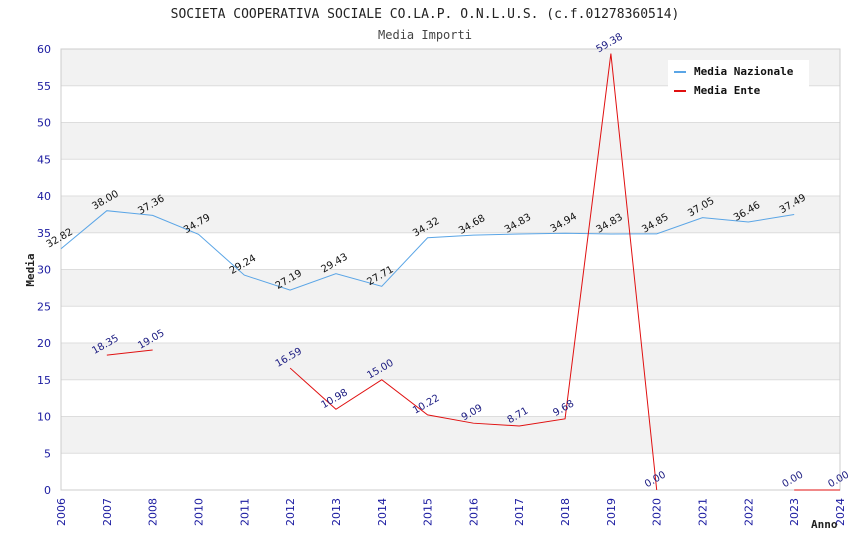 The width and height of the screenshot is (850, 550). Describe the element at coordinates (657, 512) in the screenshot. I see `x-tick-label: 2020` at that location.